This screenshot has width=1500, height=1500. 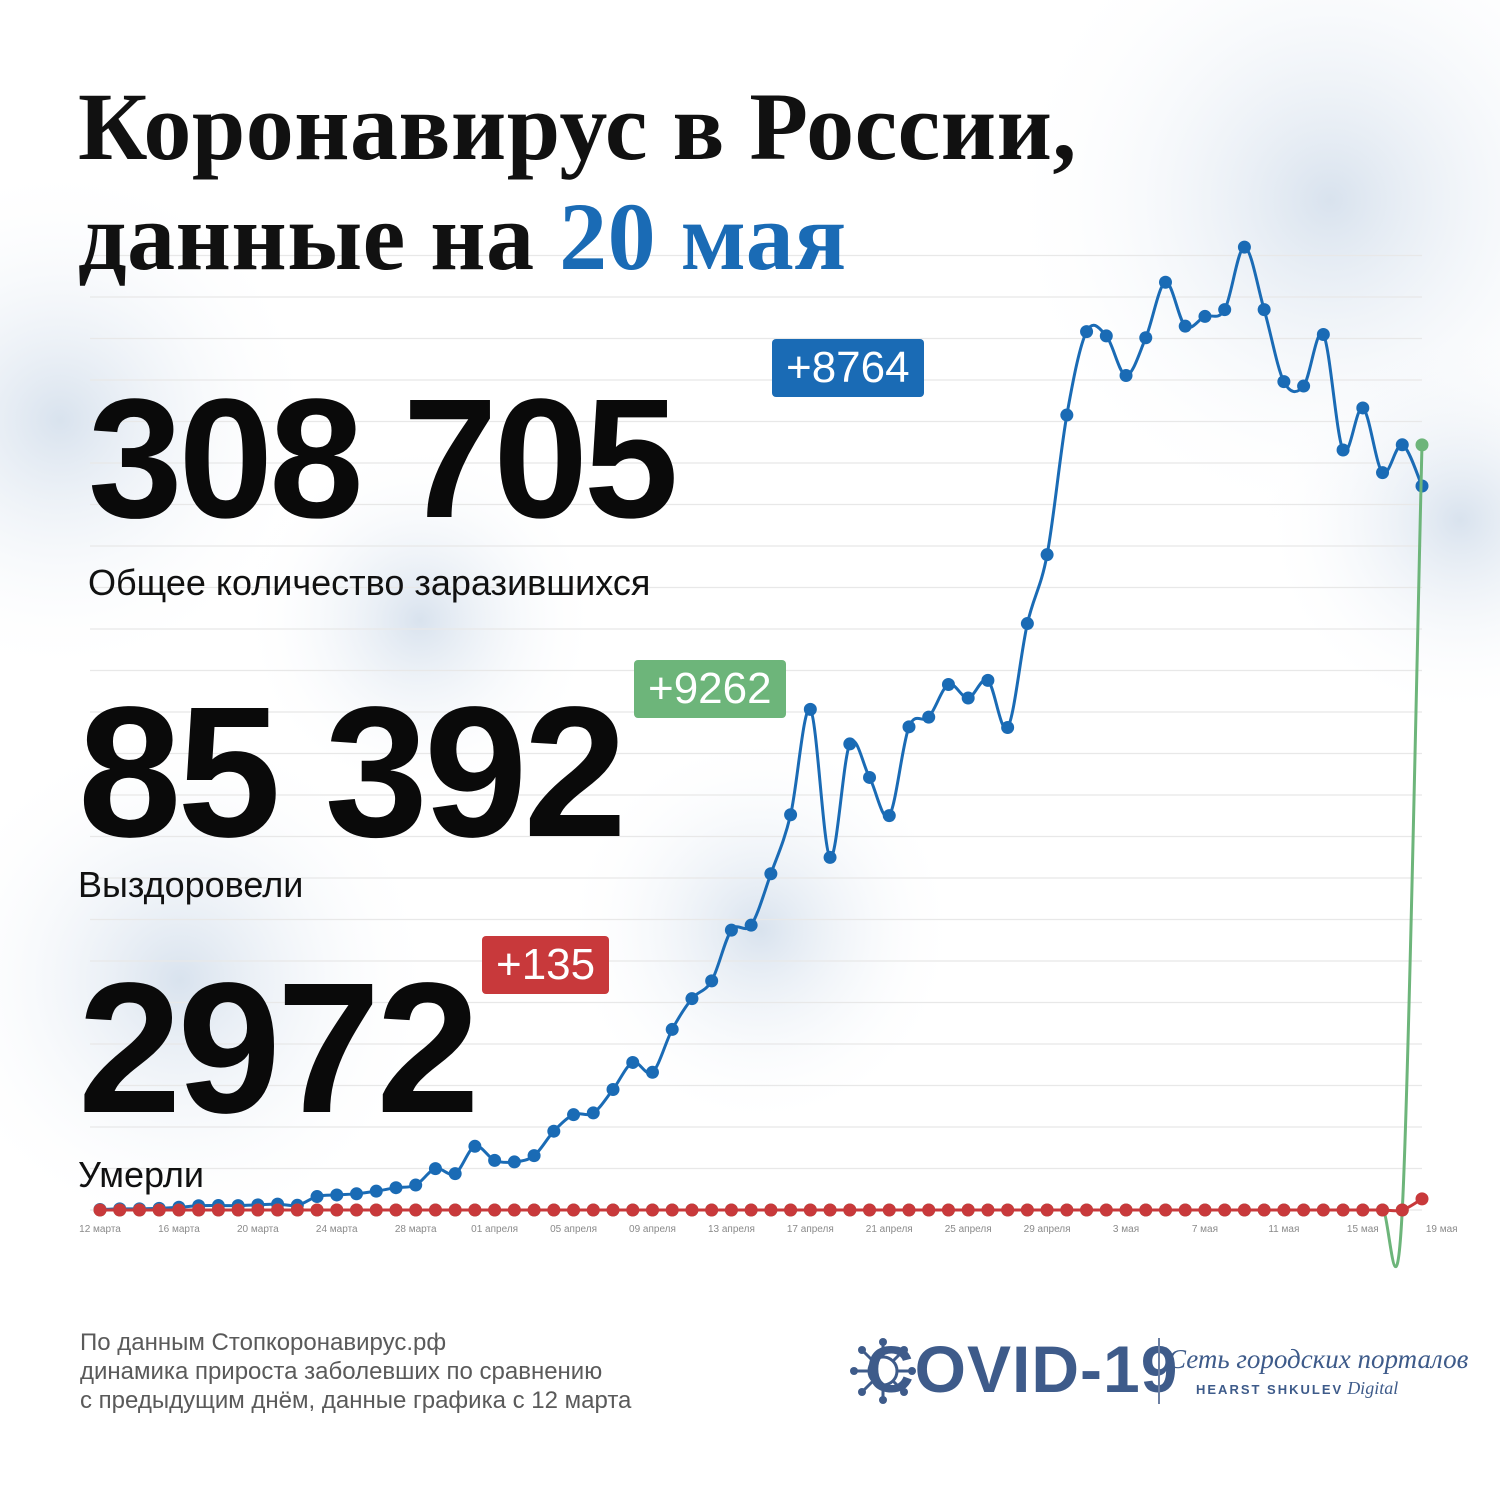 What do you see at coordinates (968, 1229) in the screenshot?
I see `x-tick-label: 25 апреля` at bounding box center [968, 1229].